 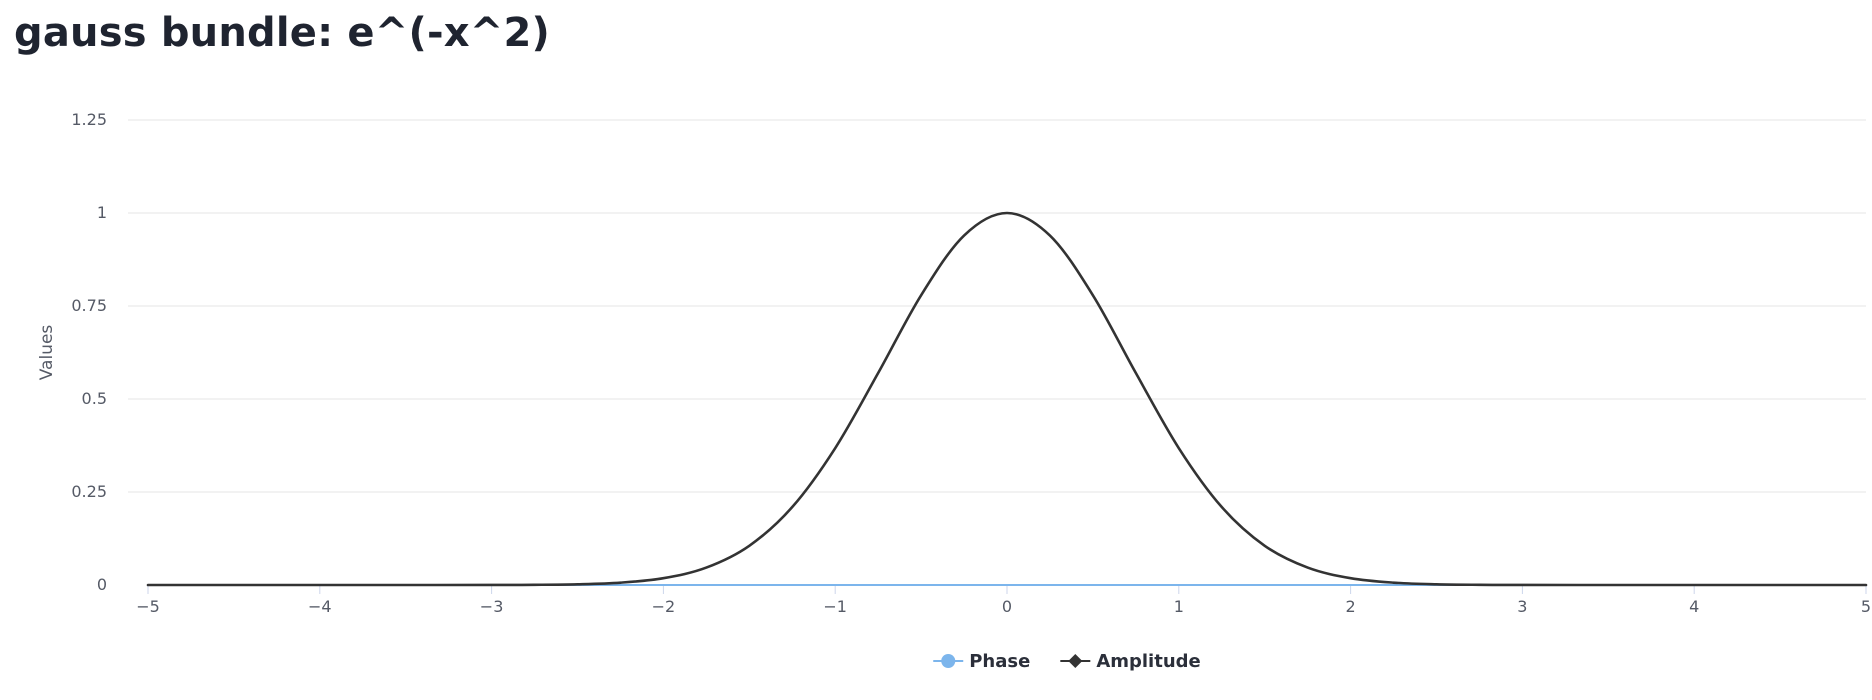 What do you see at coordinates (94, 398) in the screenshot?
I see `y-tick-label: 0.5` at bounding box center [94, 398].